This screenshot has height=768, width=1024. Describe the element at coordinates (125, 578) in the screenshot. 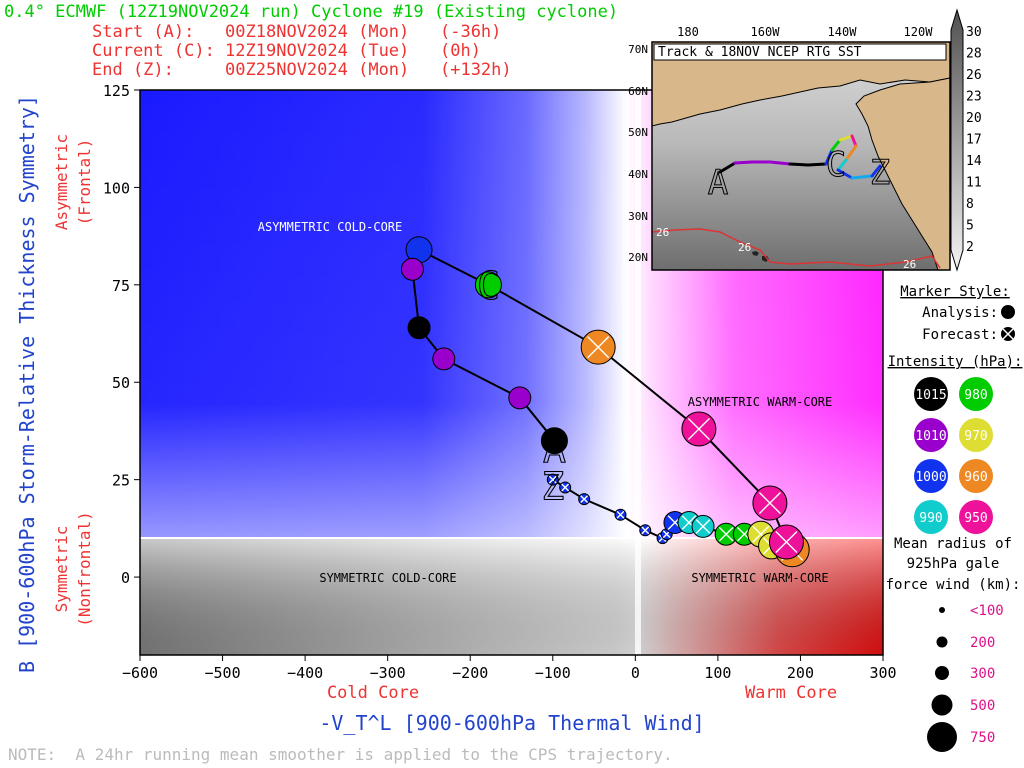

I see `y-tick-label: 0` at that location.